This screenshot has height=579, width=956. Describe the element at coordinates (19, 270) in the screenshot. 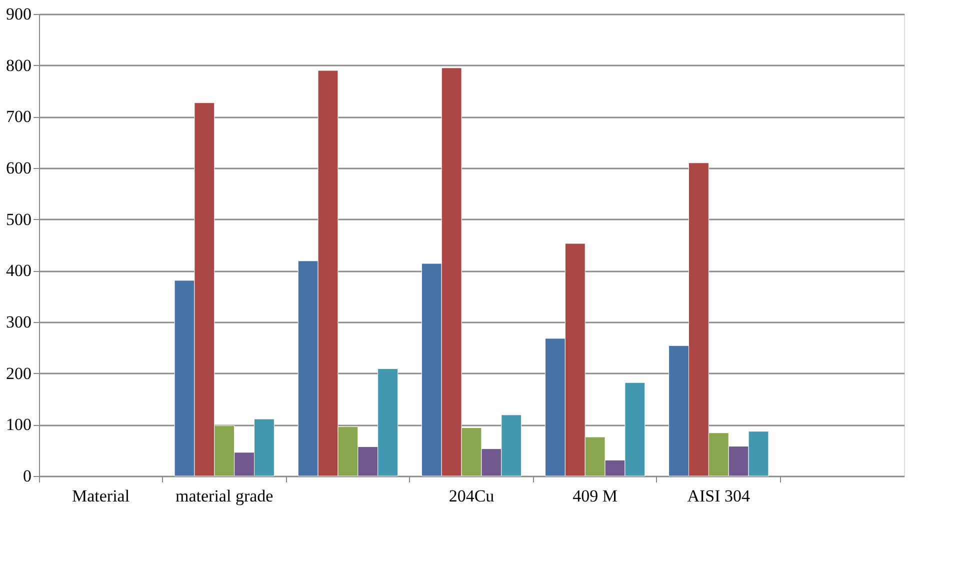

I see `y-tick-label: 400` at that location.